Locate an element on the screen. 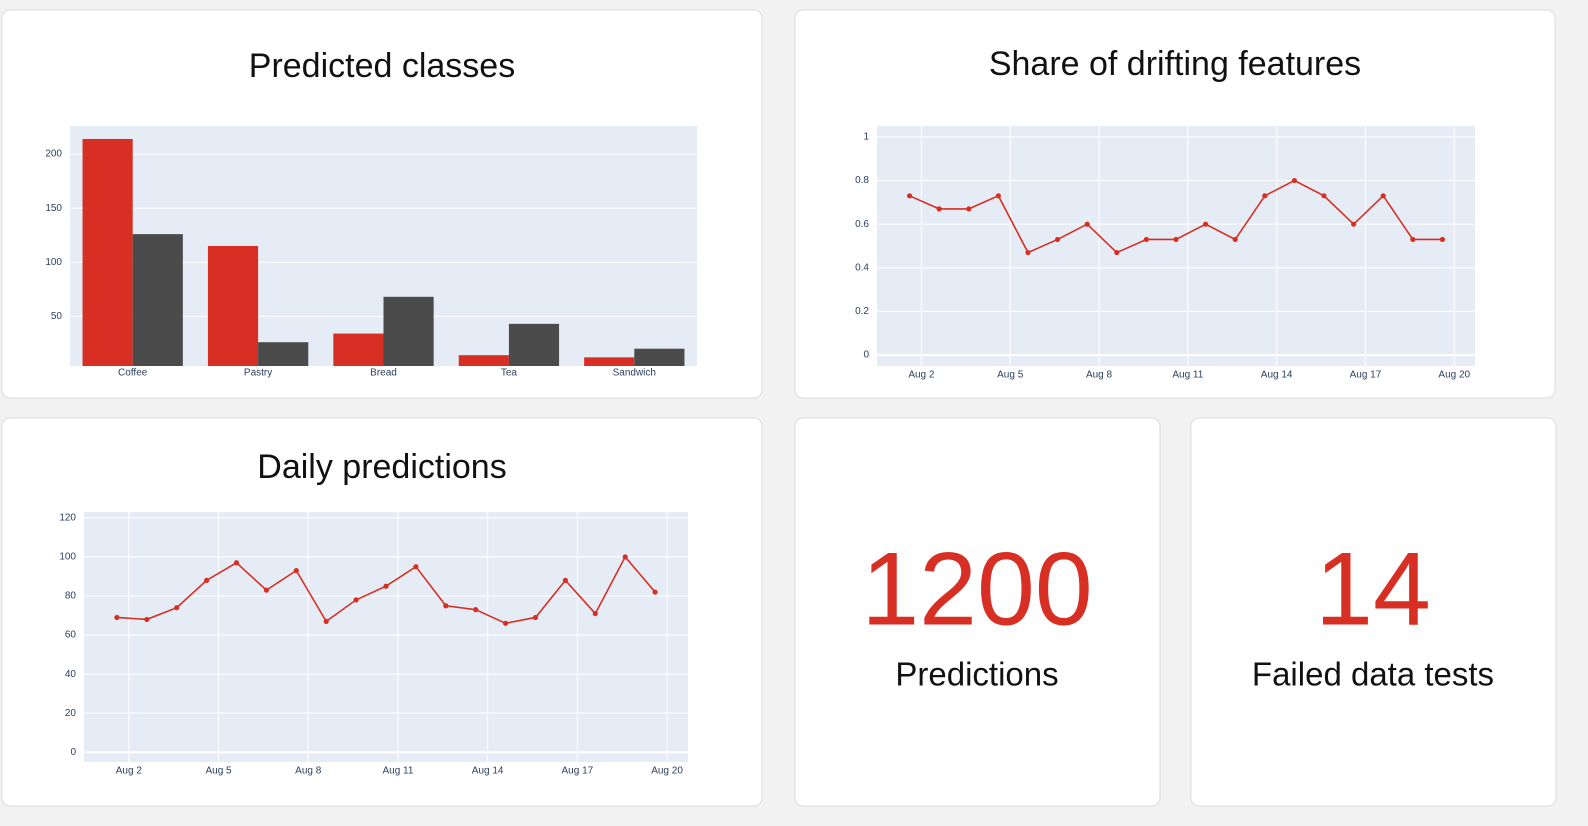 This screenshot has width=1588, height=826. counter-value: 14 is located at coordinates (1373, 589).